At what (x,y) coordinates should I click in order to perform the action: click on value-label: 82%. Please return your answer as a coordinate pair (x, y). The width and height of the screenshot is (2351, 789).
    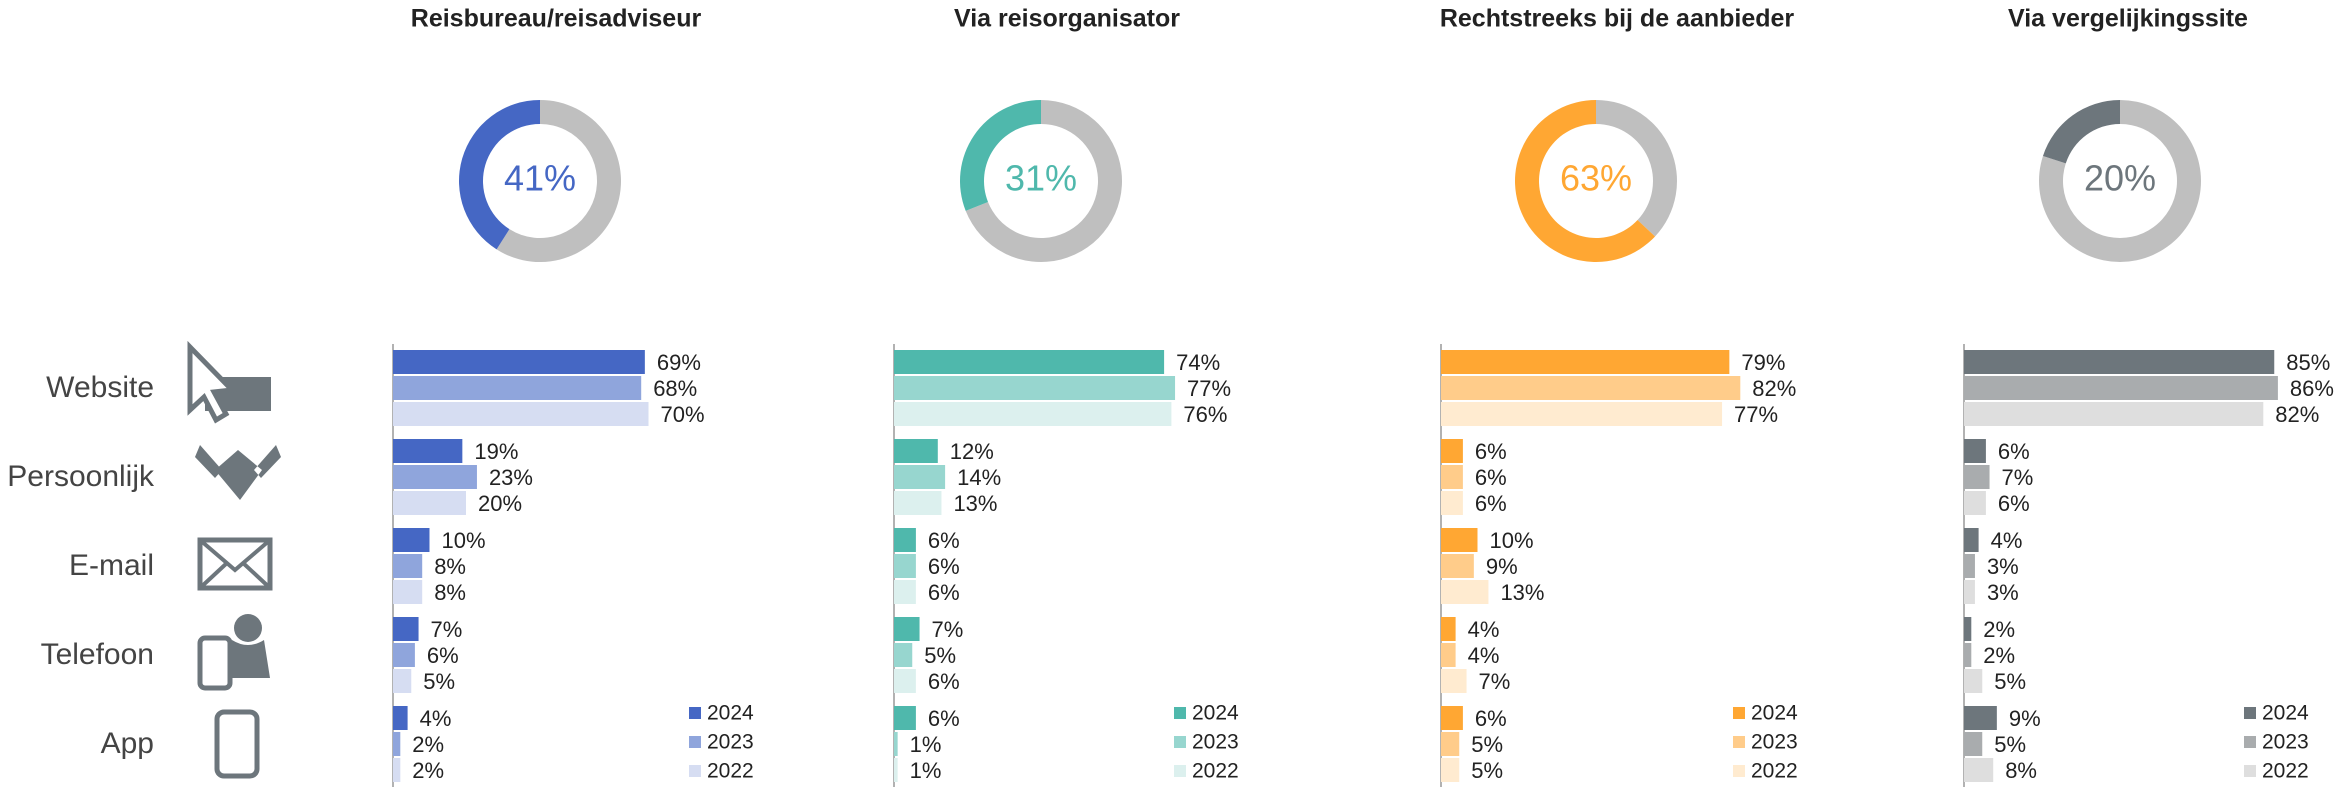
    Looking at the image, I should click on (1774, 388).